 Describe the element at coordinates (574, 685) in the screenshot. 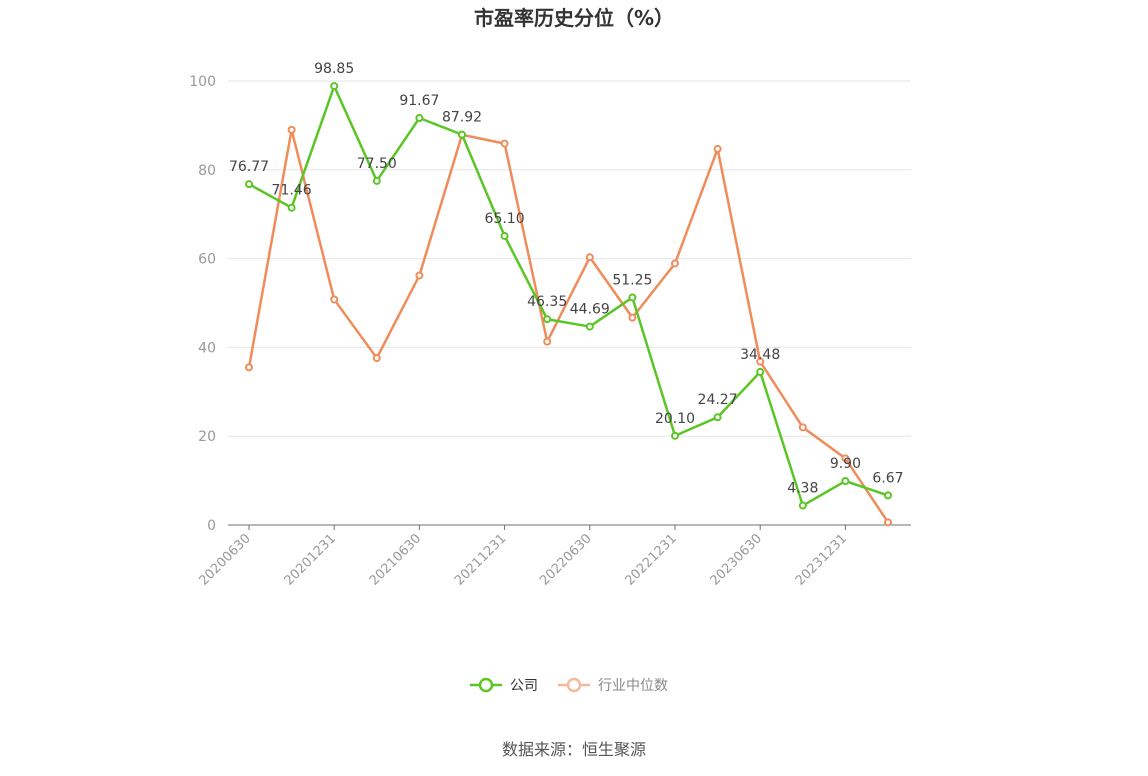

I see `legend-industry-marker` at that location.